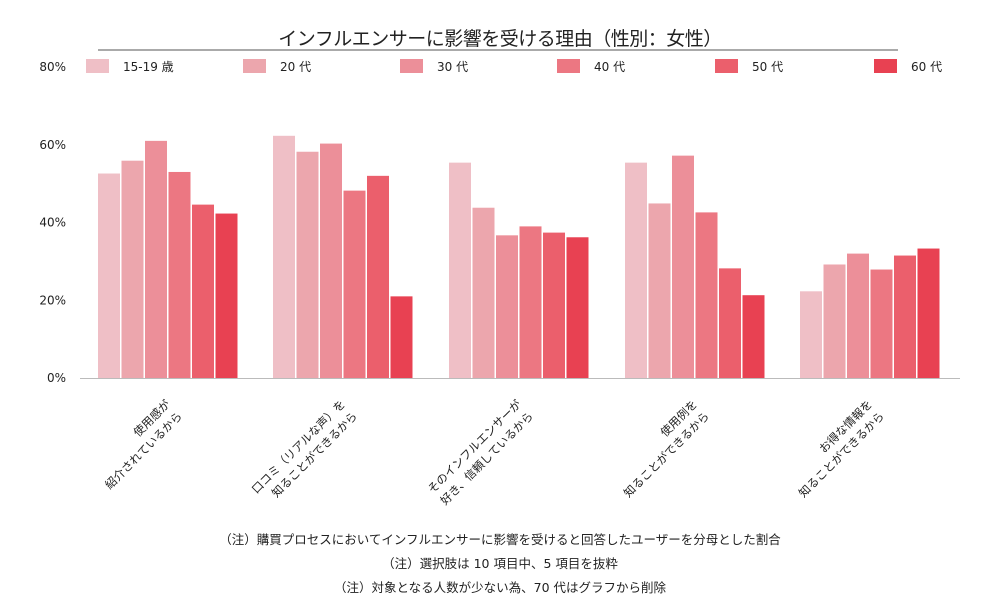 This screenshot has height=600, width=1000. I want to click on legend-item: 15-19 歳, so click(130, 66).